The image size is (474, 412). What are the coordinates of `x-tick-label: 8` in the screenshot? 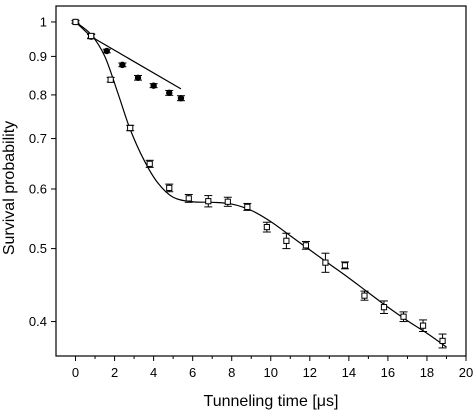 It's located at (231, 372).